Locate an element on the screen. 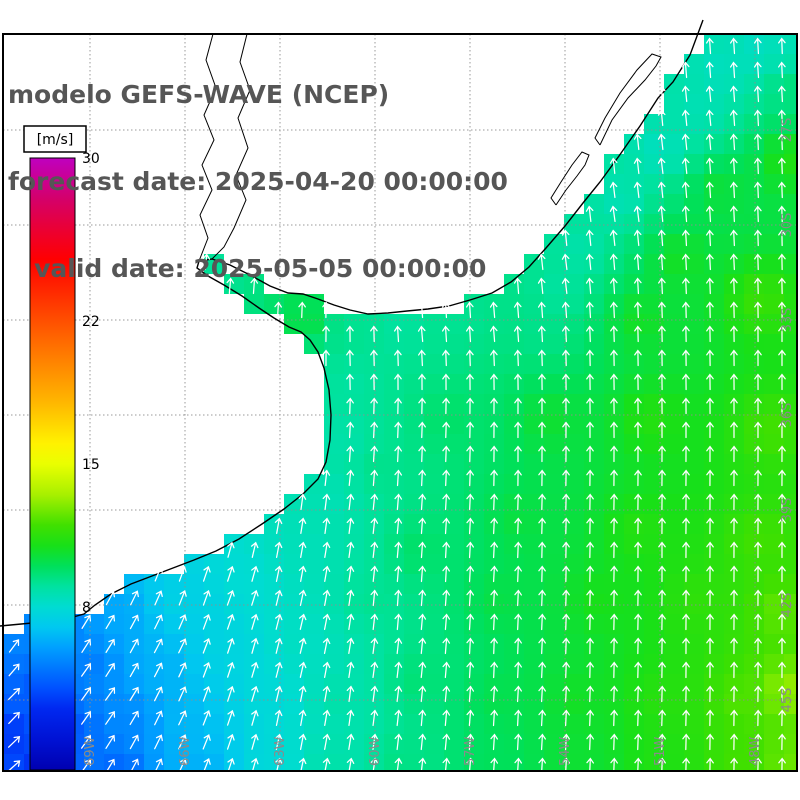 The width and height of the screenshot is (800, 800). latitude-label: 45S is located at coordinates (787, 700).